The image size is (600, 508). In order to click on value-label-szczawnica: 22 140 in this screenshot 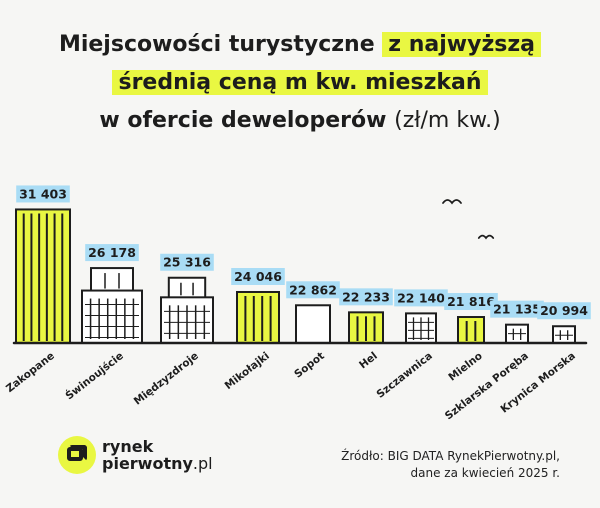, I will do `click(421, 297)`.